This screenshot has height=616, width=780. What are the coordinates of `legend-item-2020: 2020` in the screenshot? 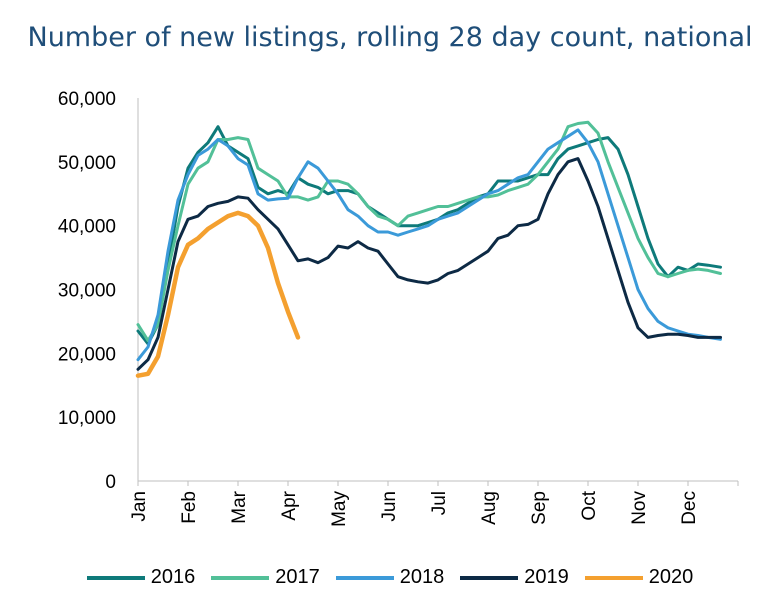 It's located at (639, 577).